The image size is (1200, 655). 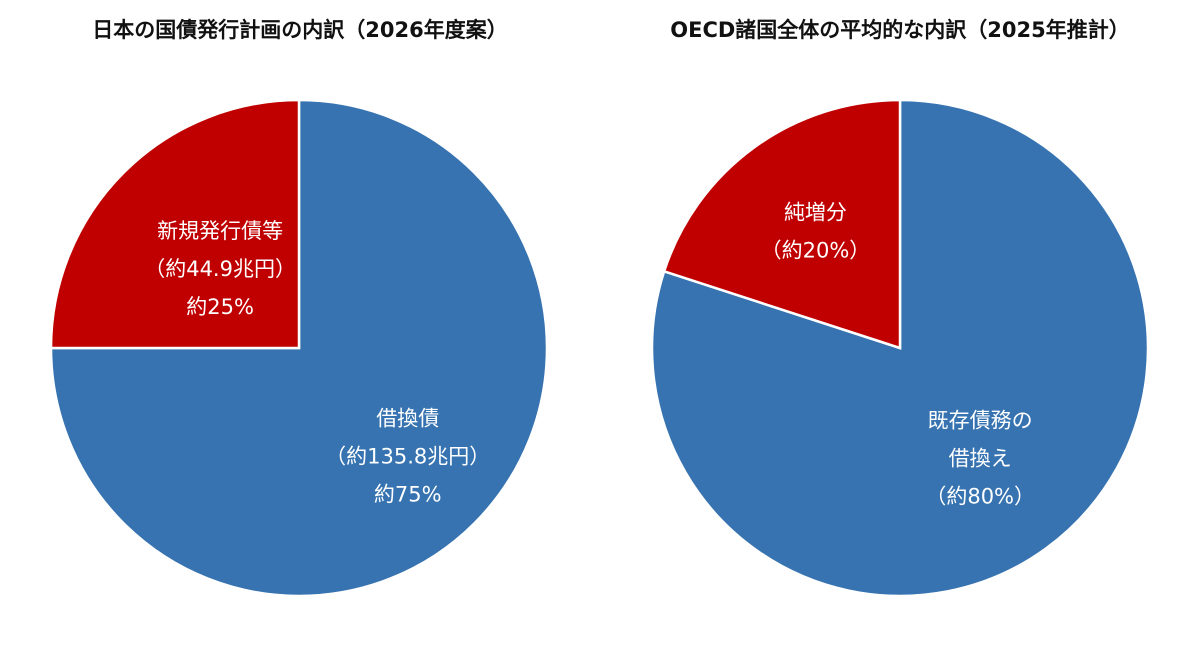 I want to click on slice-label-line: （約20%）, so click(x=816, y=251).